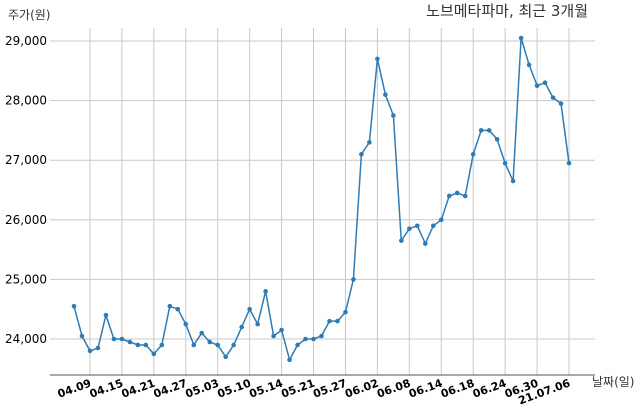  What do you see at coordinates (26, 160) in the screenshot?
I see `y-tick-label: 27,000` at bounding box center [26, 160].